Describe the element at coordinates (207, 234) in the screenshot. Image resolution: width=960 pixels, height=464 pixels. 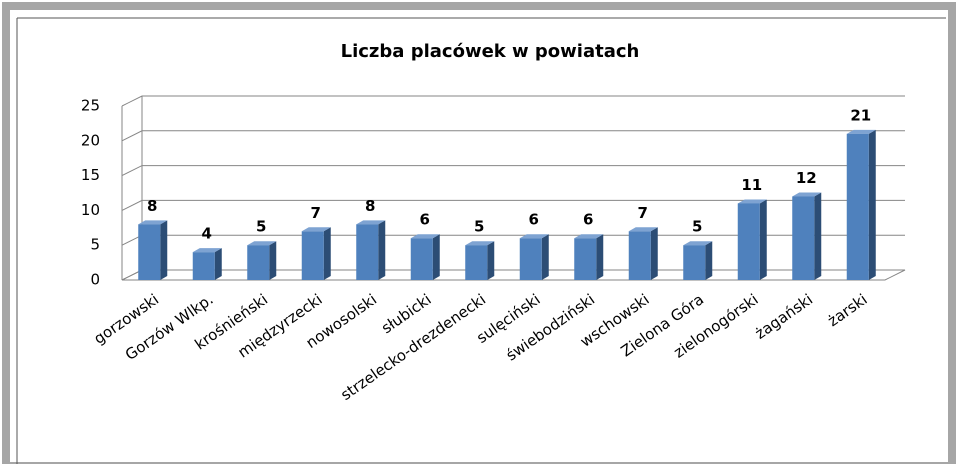
I see `value-label: 4` at that location.